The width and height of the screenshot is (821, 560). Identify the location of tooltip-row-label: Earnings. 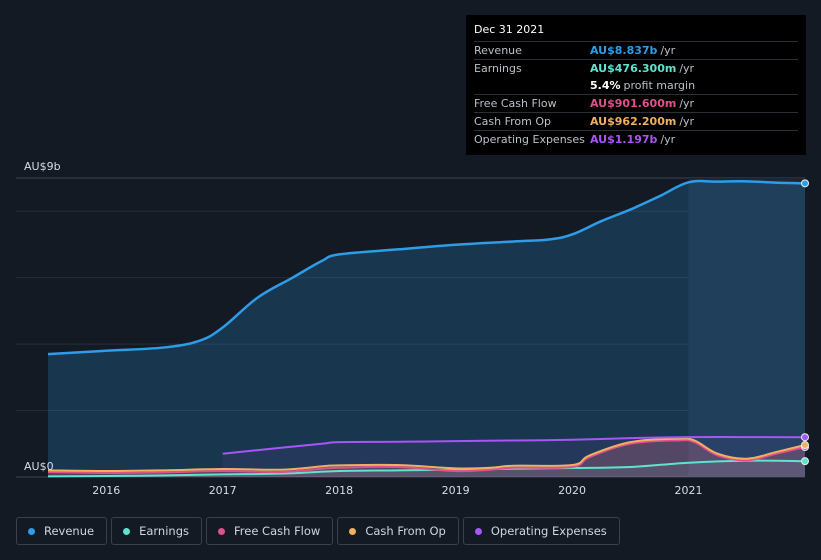
(498, 68).